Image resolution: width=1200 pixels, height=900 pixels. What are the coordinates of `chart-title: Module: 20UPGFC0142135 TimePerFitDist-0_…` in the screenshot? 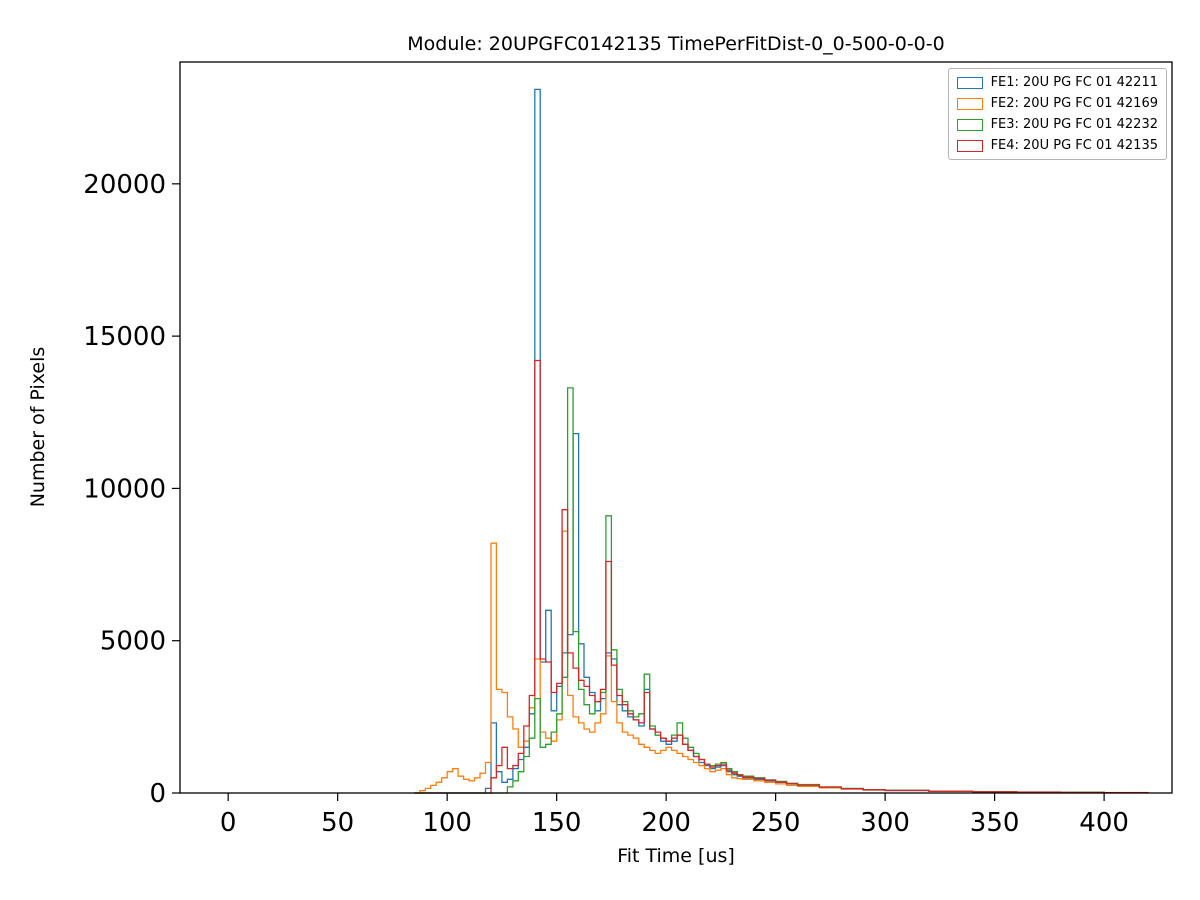 It's located at (676, 44).